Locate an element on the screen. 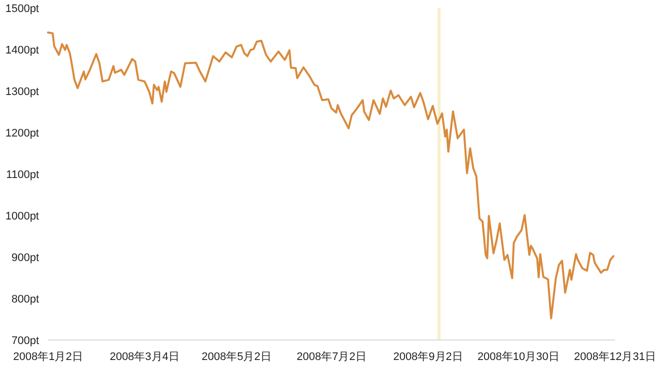  y-tick-label: 1200pt is located at coordinates (22, 134).